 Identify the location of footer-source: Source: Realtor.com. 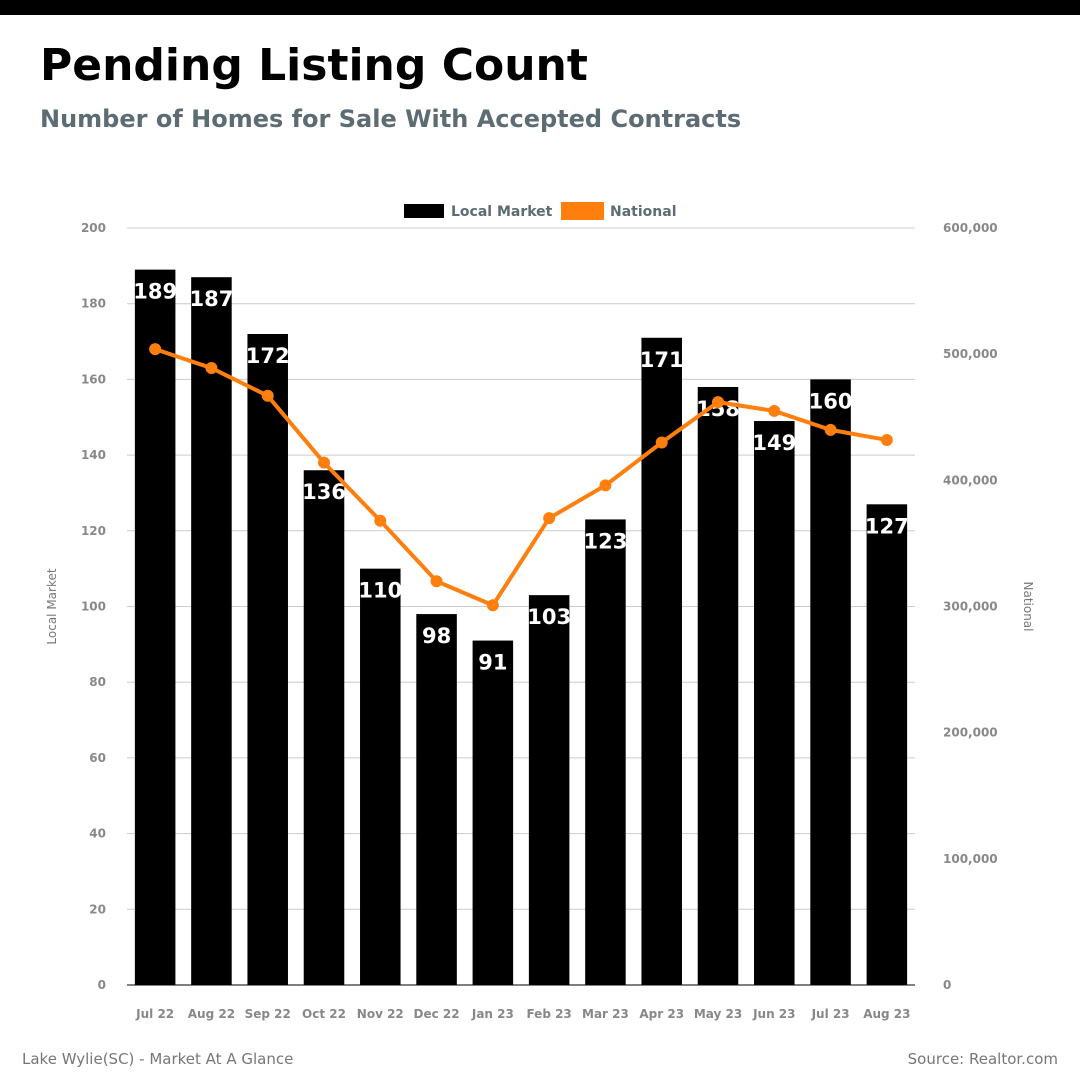
(982, 1059).